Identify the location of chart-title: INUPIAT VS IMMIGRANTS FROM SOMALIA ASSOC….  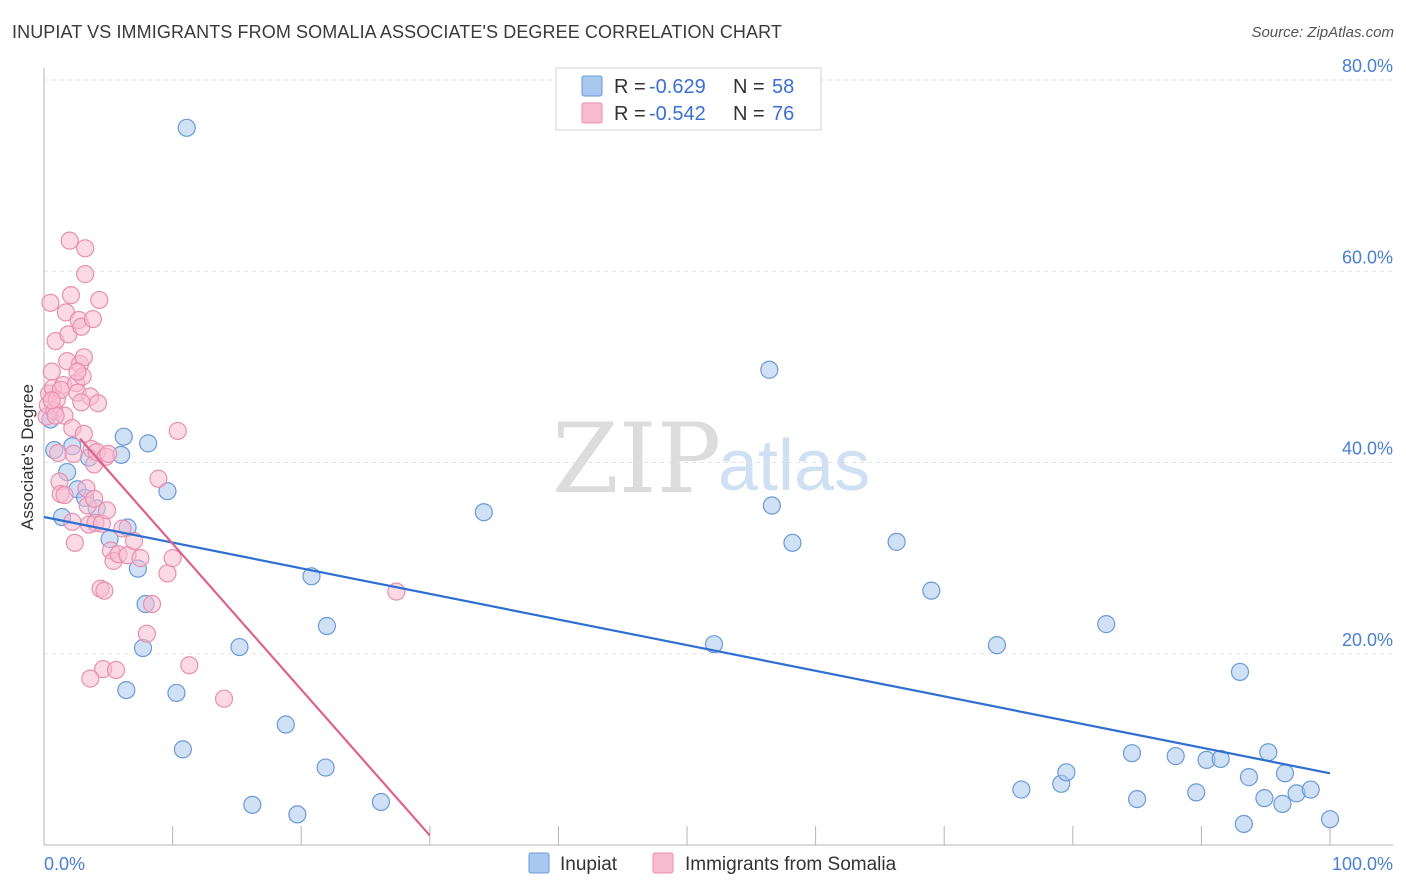
(397, 32).